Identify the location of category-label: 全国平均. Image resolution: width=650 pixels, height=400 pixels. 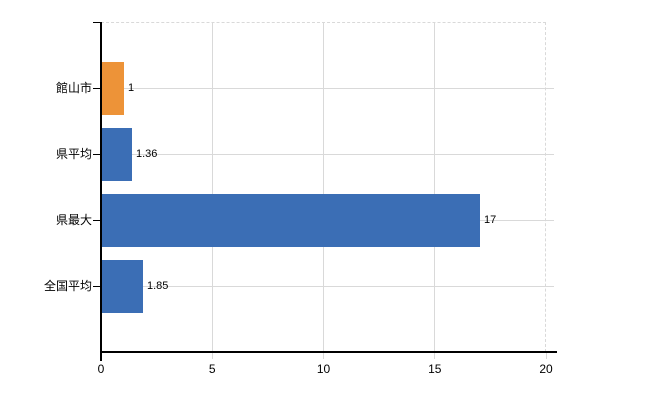
(67, 286).